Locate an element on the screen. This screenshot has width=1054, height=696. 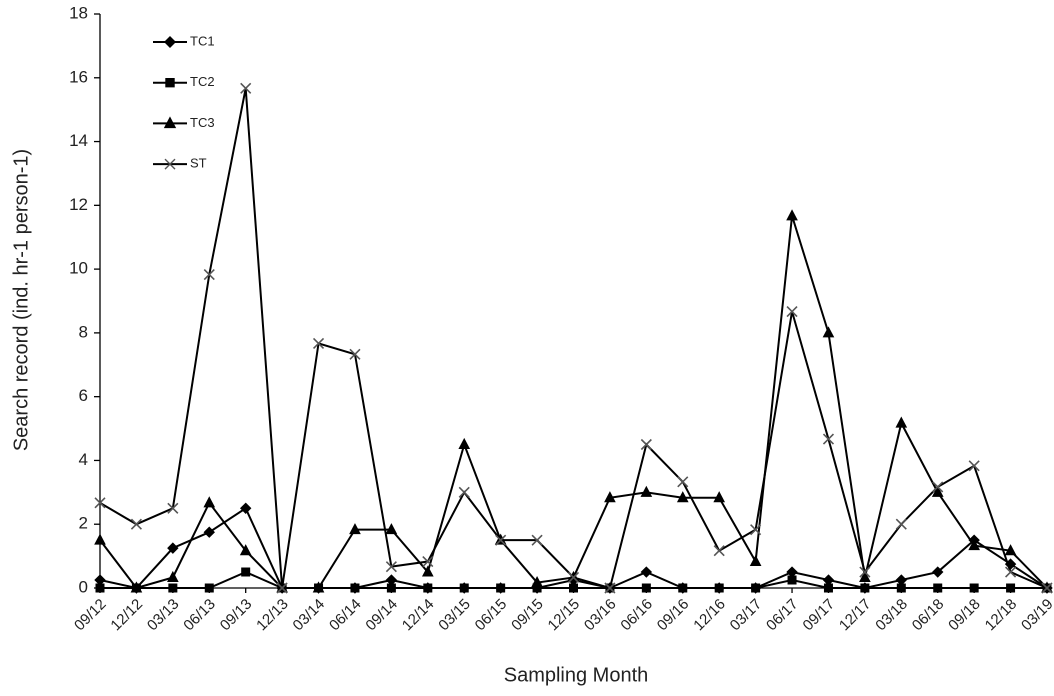
x-tick-label: 12/16 is located at coordinates (709, 615).